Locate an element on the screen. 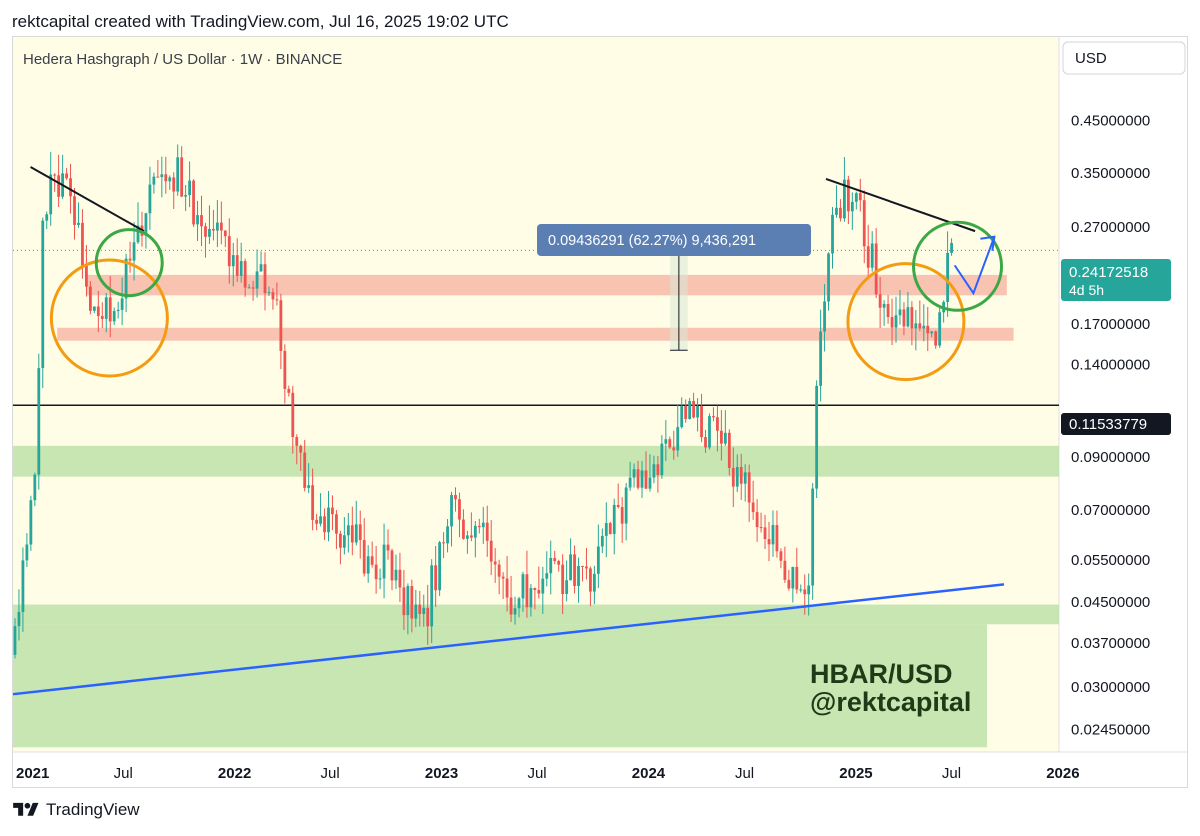 Image resolution: width=1200 pixels, height=836 pixels. green-circle-2021 is located at coordinates (129, 263).